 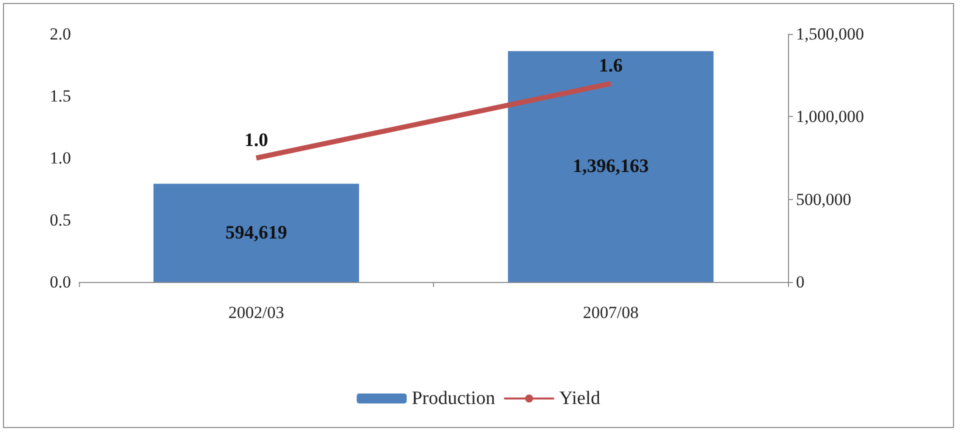 I want to click on data-label: 1.6, so click(x=610, y=66).